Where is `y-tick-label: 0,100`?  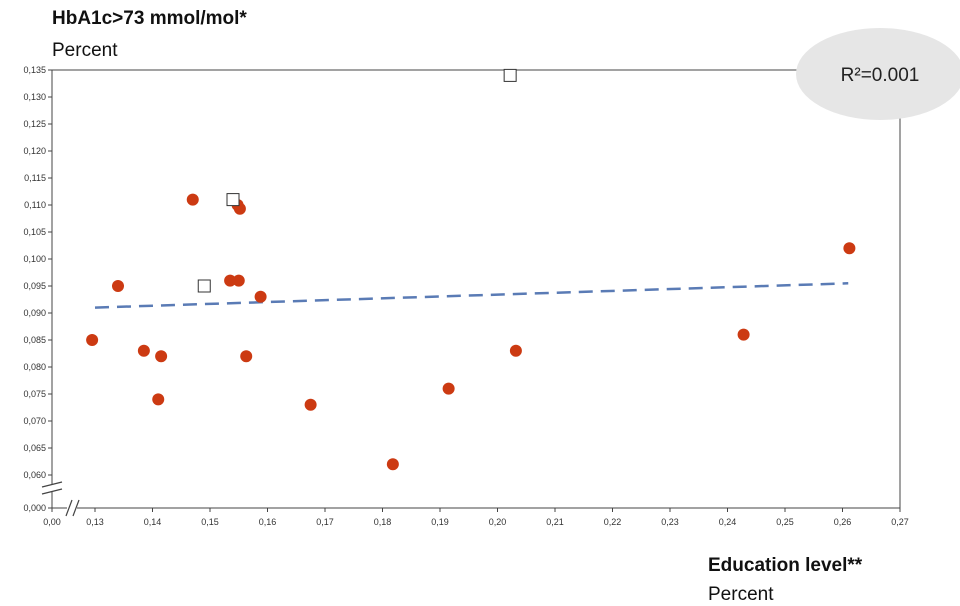 y-tick-label: 0,100 is located at coordinates (34, 259).